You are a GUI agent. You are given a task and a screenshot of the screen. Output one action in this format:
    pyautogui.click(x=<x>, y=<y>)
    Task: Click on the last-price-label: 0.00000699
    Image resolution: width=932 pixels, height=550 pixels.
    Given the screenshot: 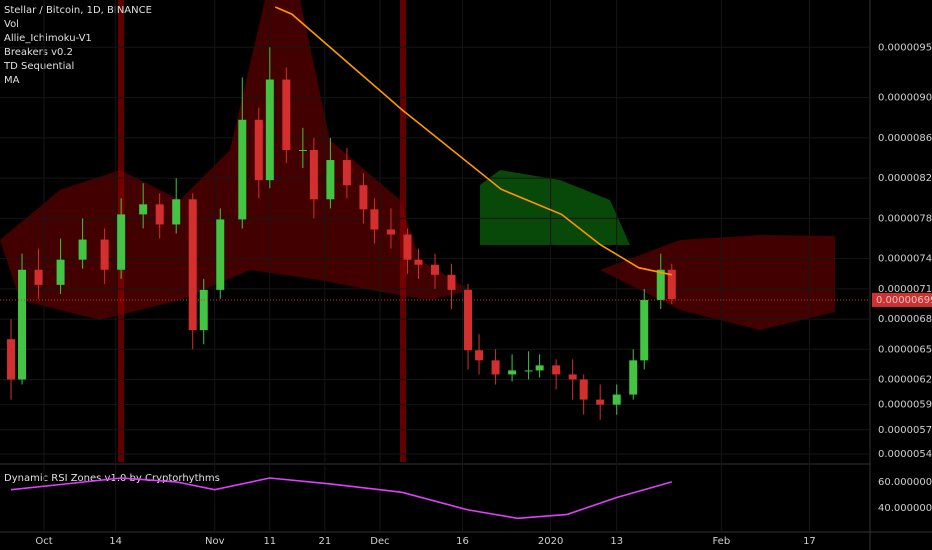 What is the action you would take?
    pyautogui.click(x=904, y=300)
    